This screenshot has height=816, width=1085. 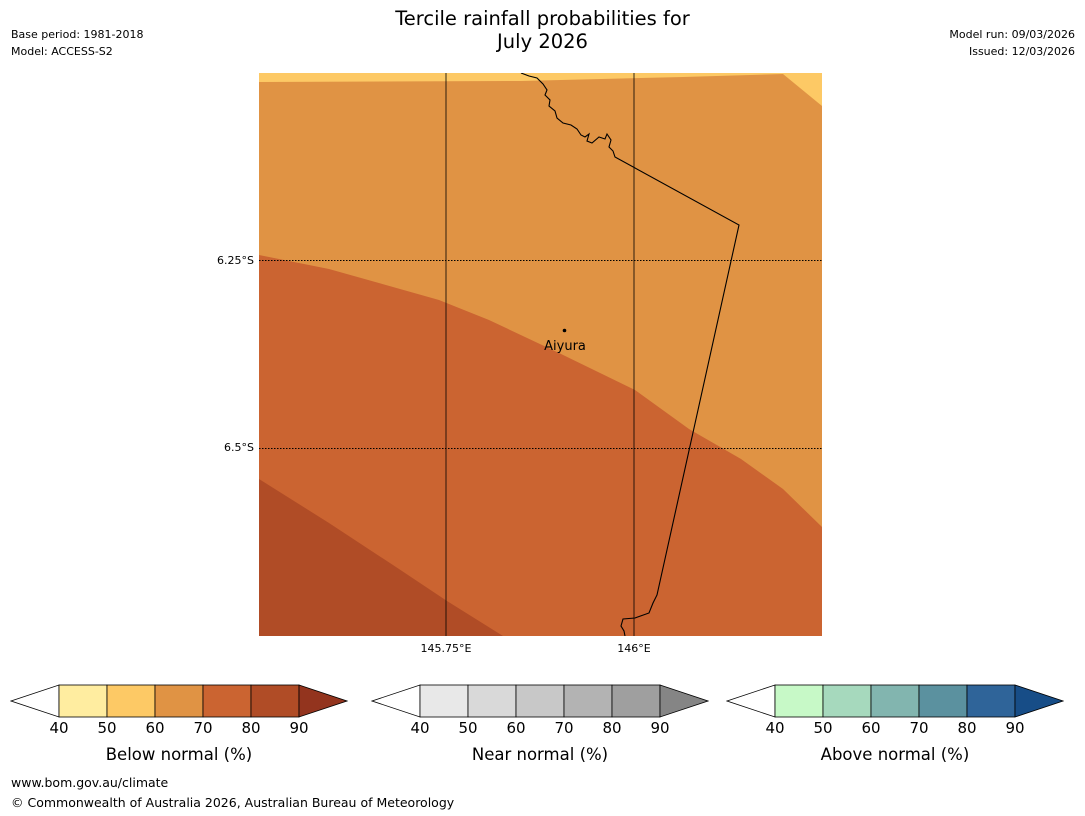 What do you see at coordinates (1021, 51) in the screenshot?
I see `issued-date: Issued: 12/03/2026` at bounding box center [1021, 51].